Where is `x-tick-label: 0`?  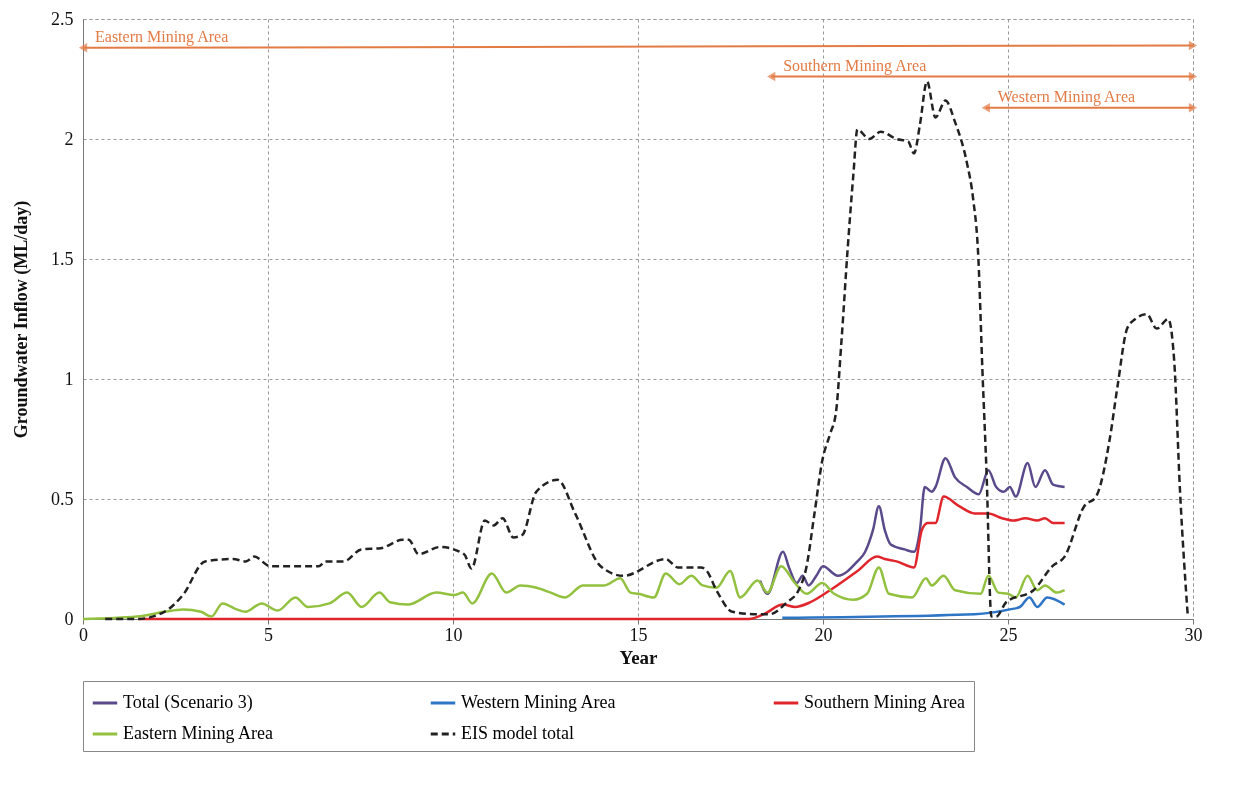 x-tick-label: 0 is located at coordinates (83, 634).